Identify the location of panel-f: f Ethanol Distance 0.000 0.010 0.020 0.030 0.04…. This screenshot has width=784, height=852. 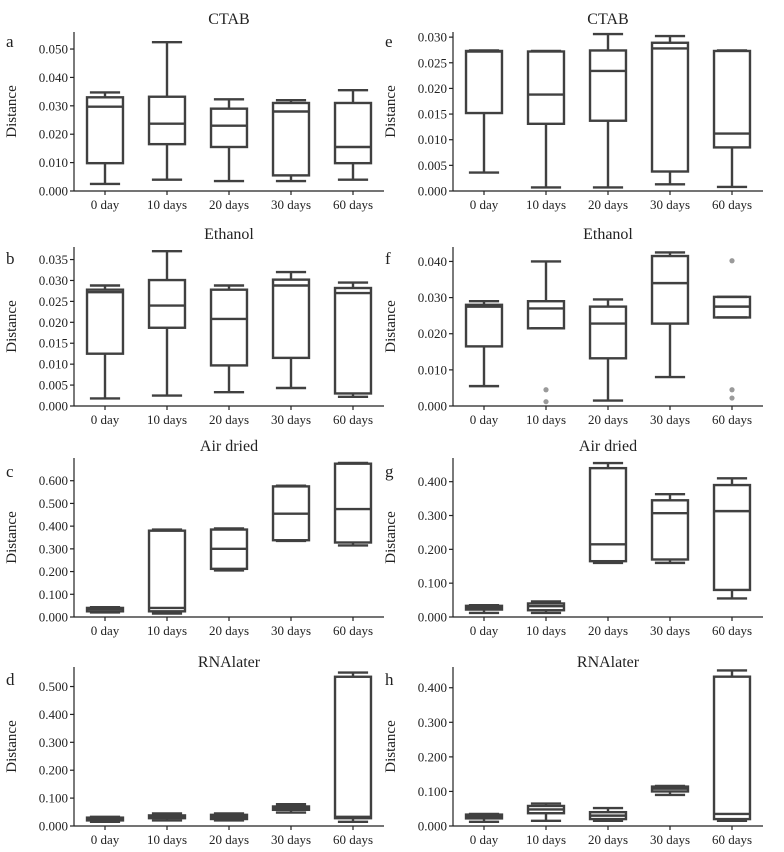
(573, 326).